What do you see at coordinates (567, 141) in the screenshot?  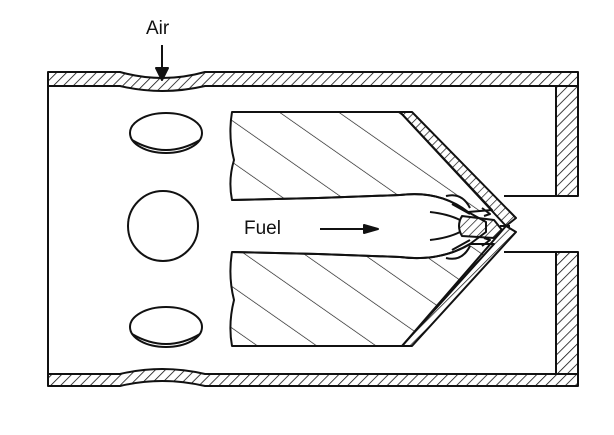 I see `right-wall-upper` at bounding box center [567, 141].